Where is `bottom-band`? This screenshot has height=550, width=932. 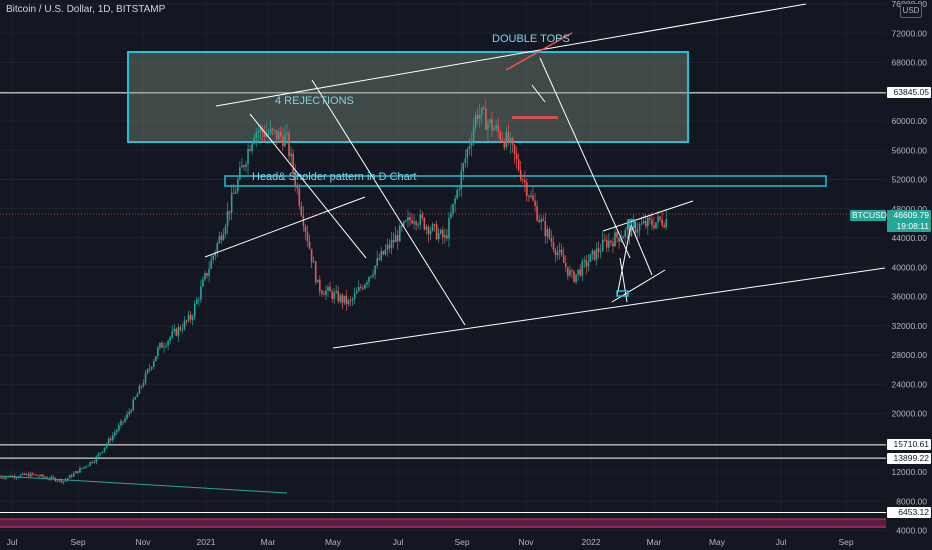
bottom-band is located at coordinates (443, 523).